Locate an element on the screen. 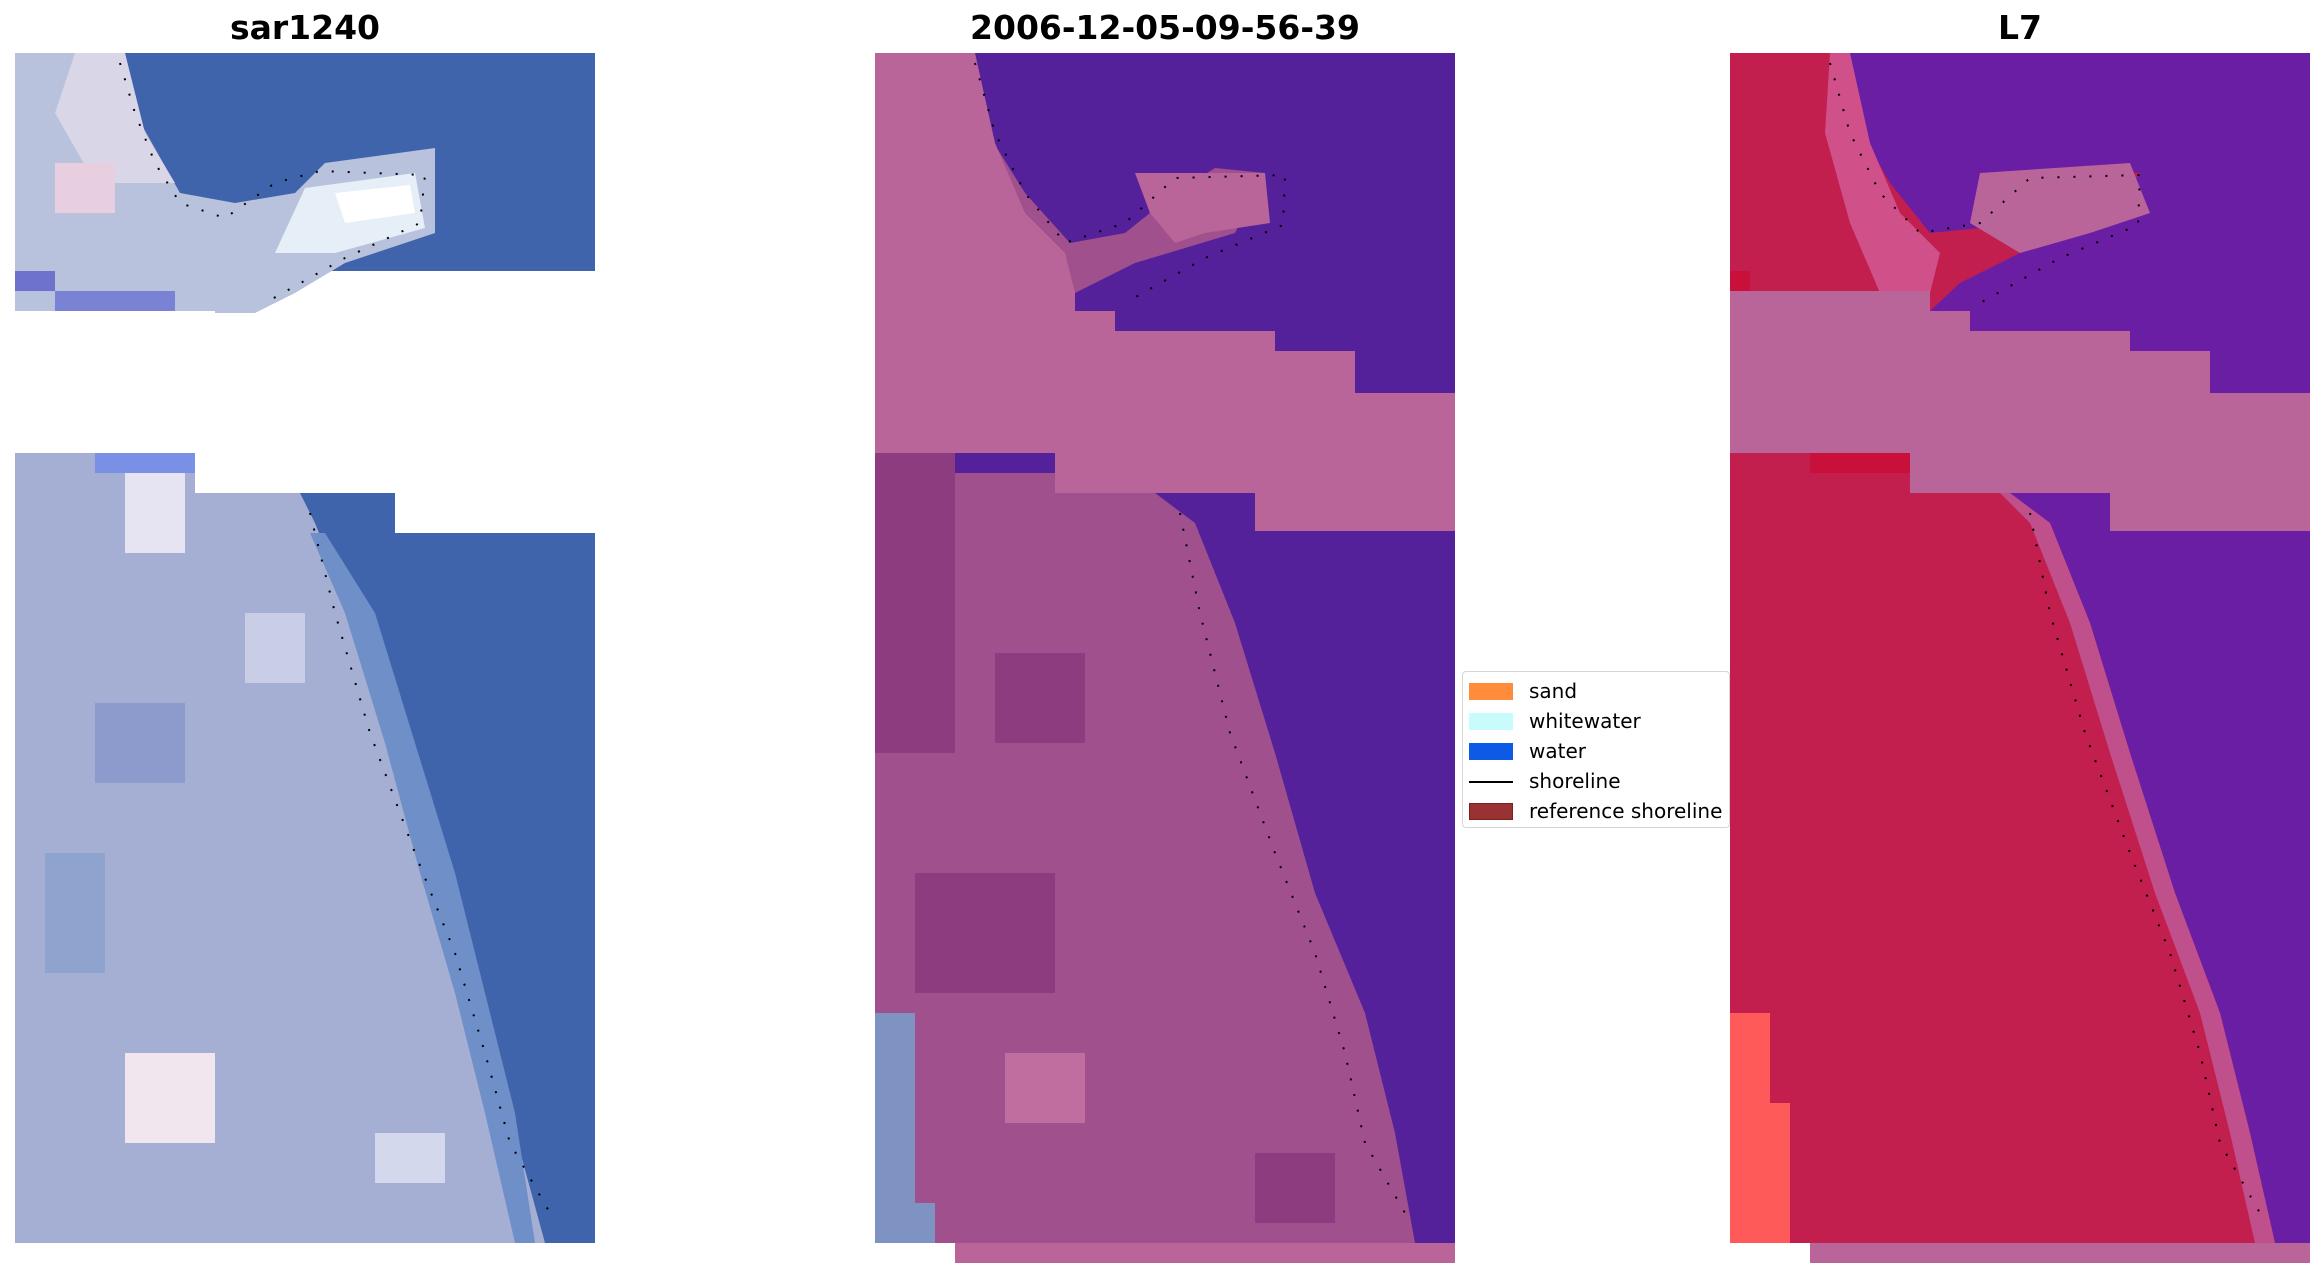  panel-title-date: 2006-12-05-09-56-39 is located at coordinates (1165, 27).